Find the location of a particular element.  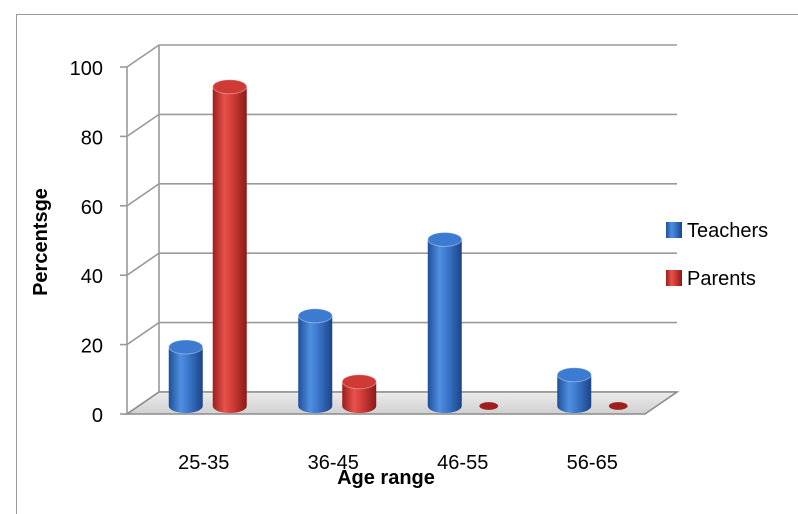

y-tick-label: 40 is located at coordinates (92, 277).